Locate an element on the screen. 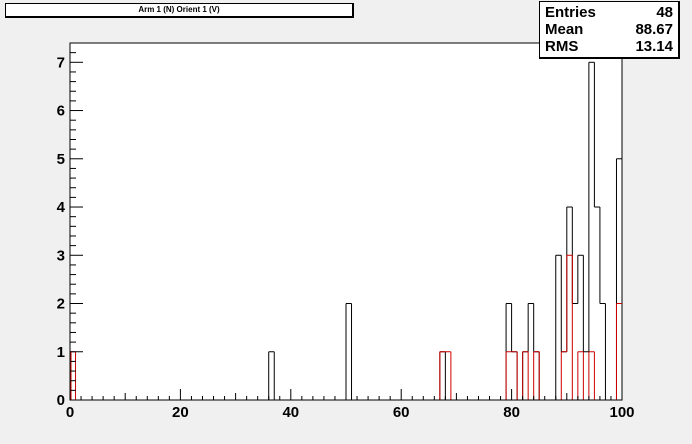 This screenshot has width=692, height=444. stat-entries-value: 48 is located at coordinates (664, 12).